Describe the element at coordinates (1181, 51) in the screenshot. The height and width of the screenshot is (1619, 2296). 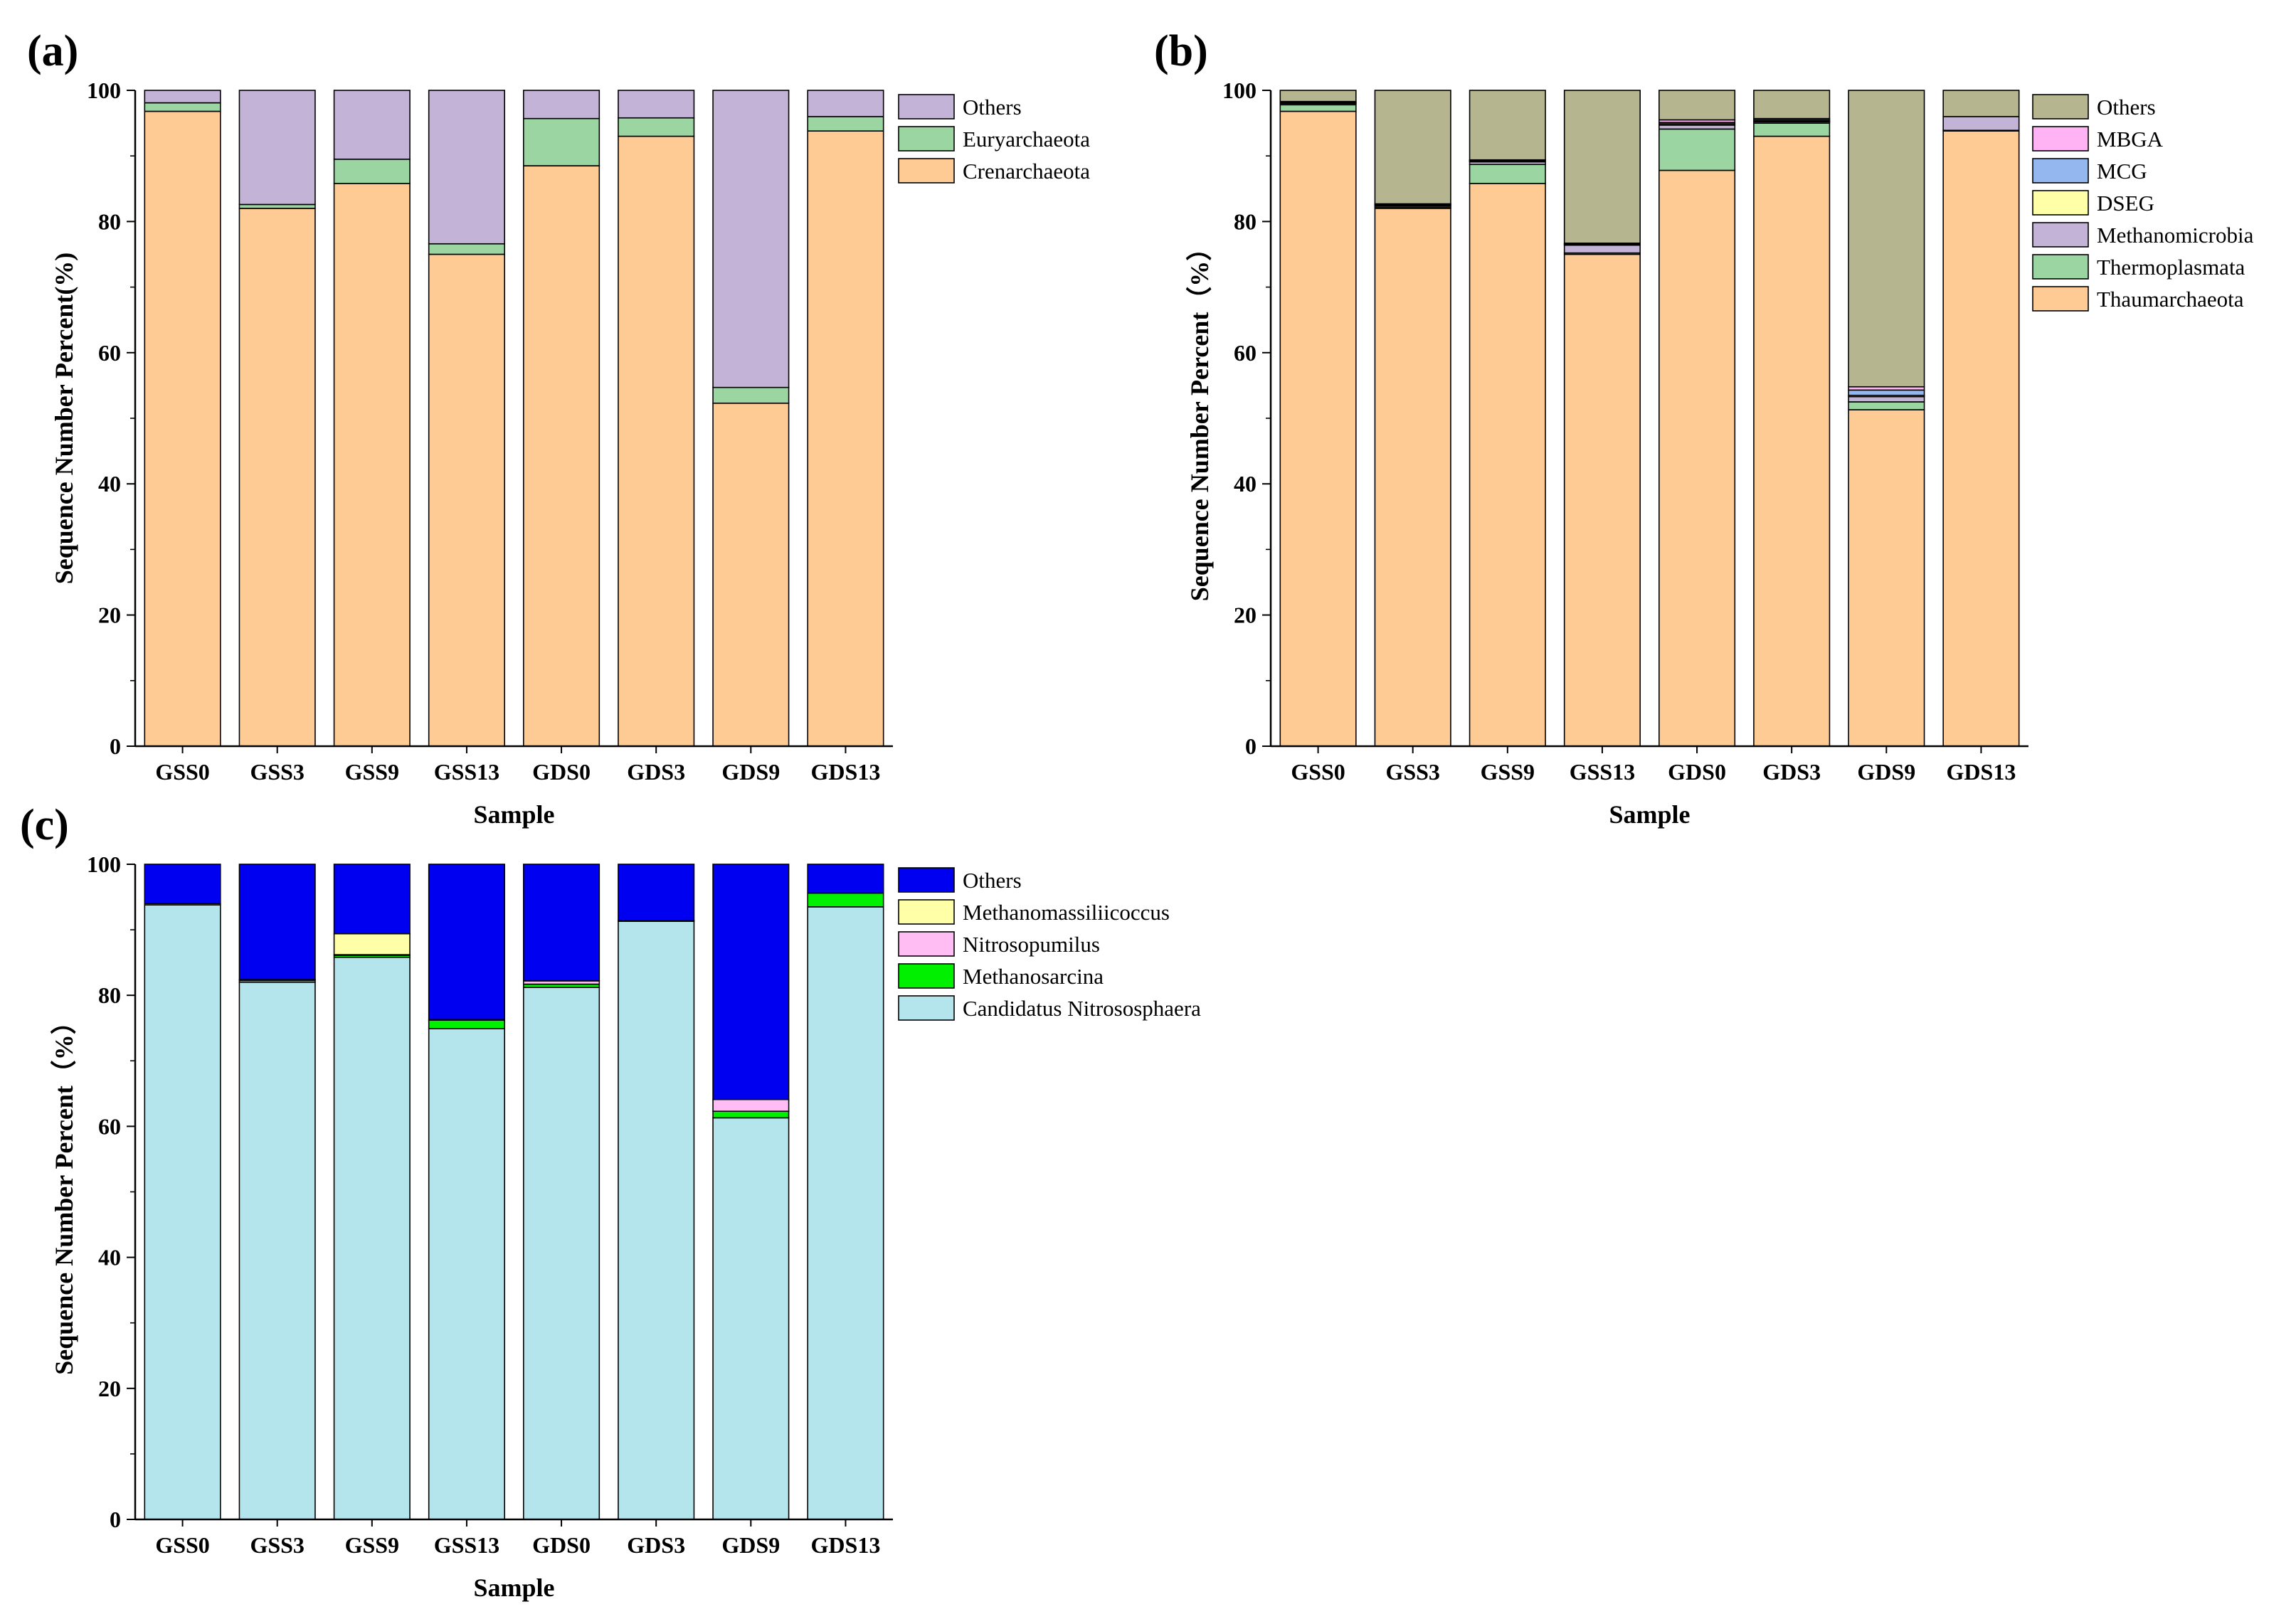
I see `panel-label-b: (b)` at that location.